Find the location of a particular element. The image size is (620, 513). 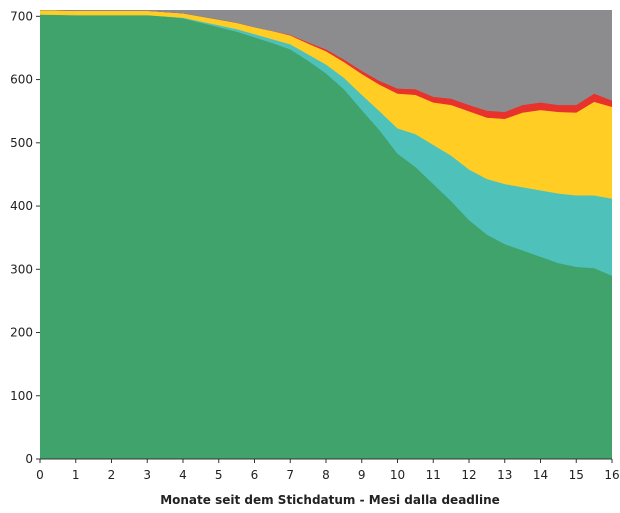

y-tick-label: 400 is located at coordinates (21, 206).